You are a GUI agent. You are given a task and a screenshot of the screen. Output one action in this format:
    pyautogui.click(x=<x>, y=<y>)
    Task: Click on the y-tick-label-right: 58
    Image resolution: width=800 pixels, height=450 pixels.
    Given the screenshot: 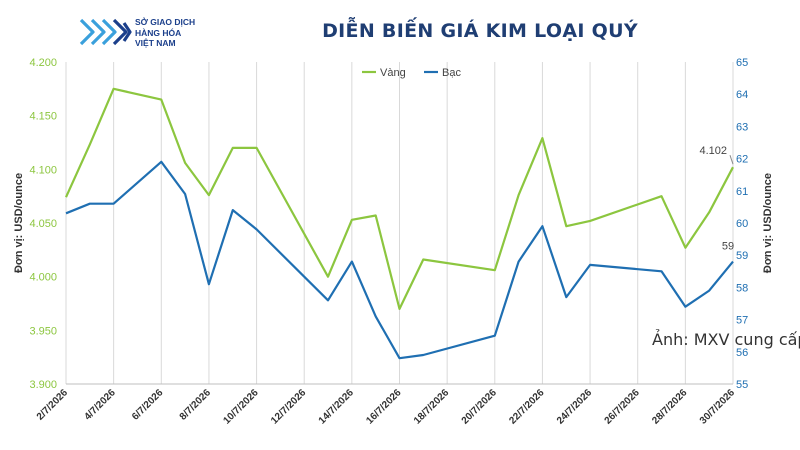 What is the action you would take?
    pyautogui.click(x=742, y=288)
    